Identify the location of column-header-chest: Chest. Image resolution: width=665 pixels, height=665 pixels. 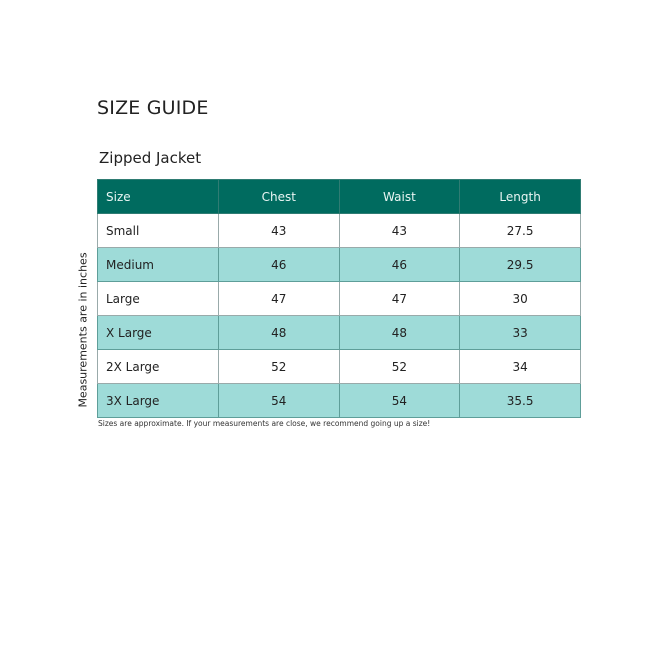
(278, 196).